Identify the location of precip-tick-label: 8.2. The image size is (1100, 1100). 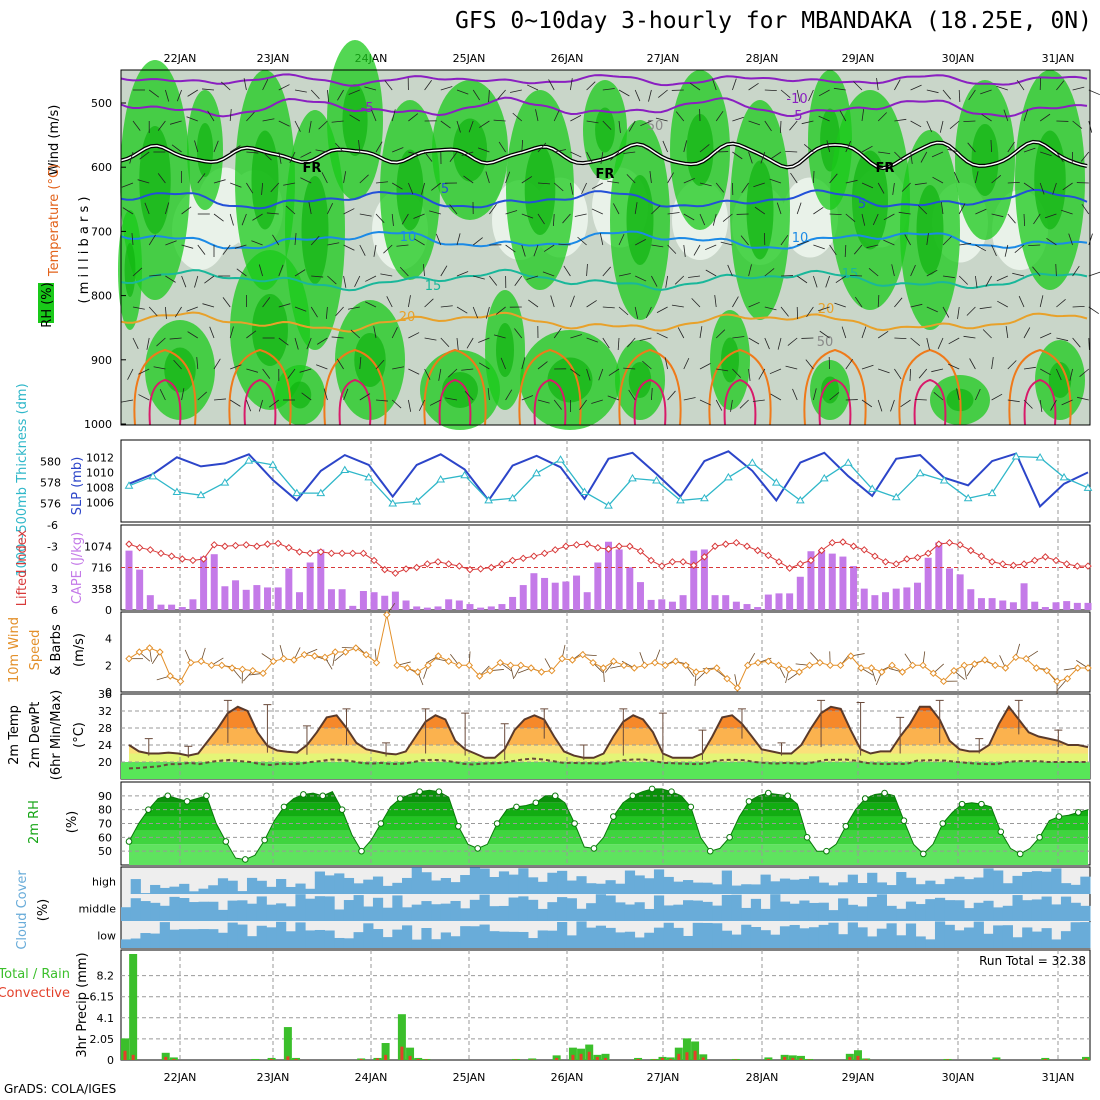
(106, 976).